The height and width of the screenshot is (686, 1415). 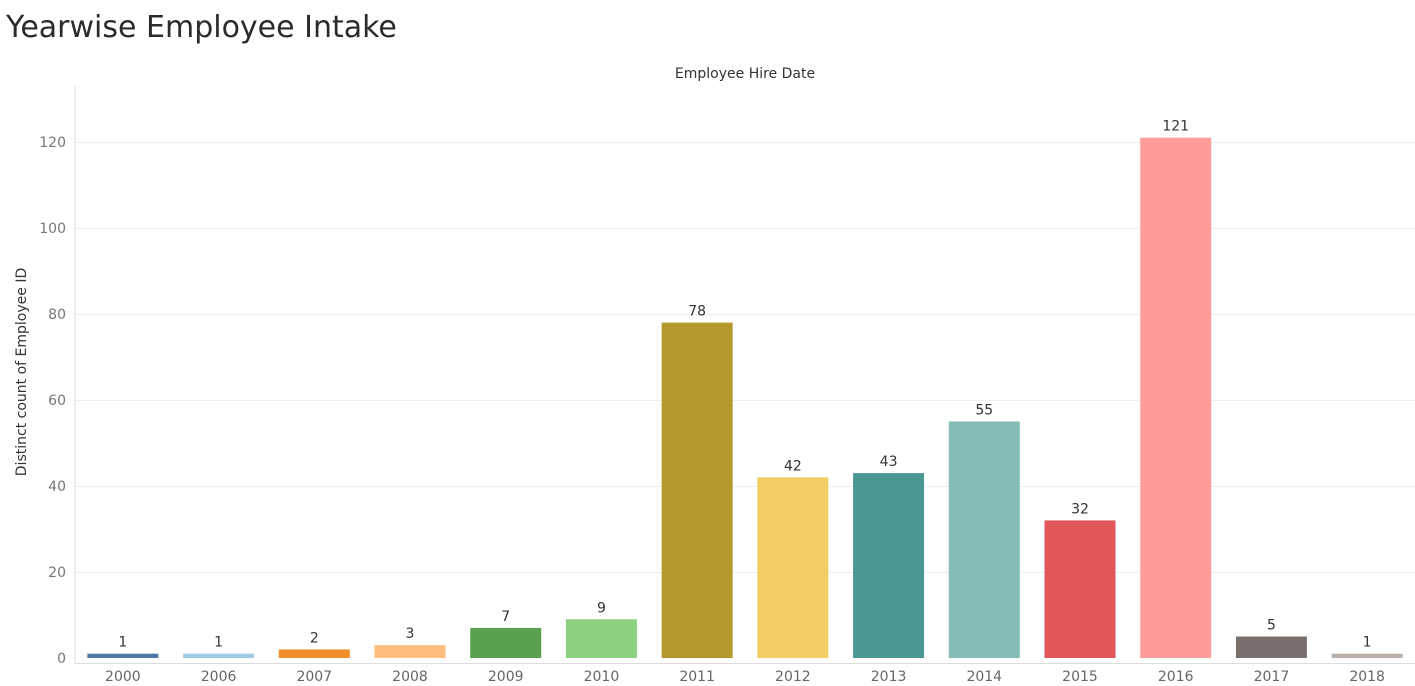 I want to click on data-label-2012: 42, so click(x=793, y=466).